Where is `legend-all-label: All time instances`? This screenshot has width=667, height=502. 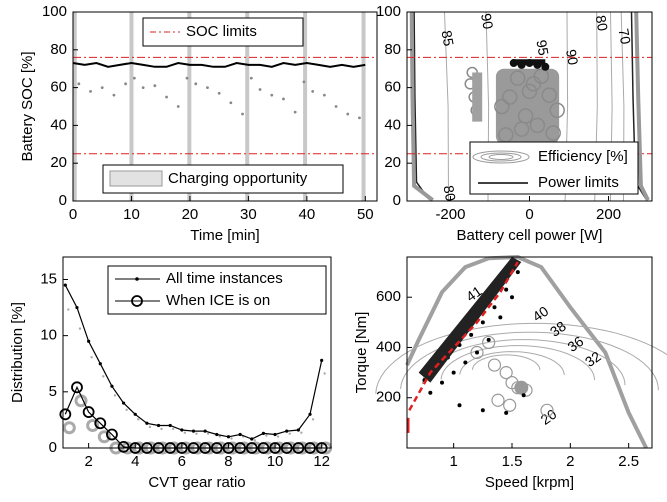 legend-all-label: All time instances is located at coordinates (224, 278).